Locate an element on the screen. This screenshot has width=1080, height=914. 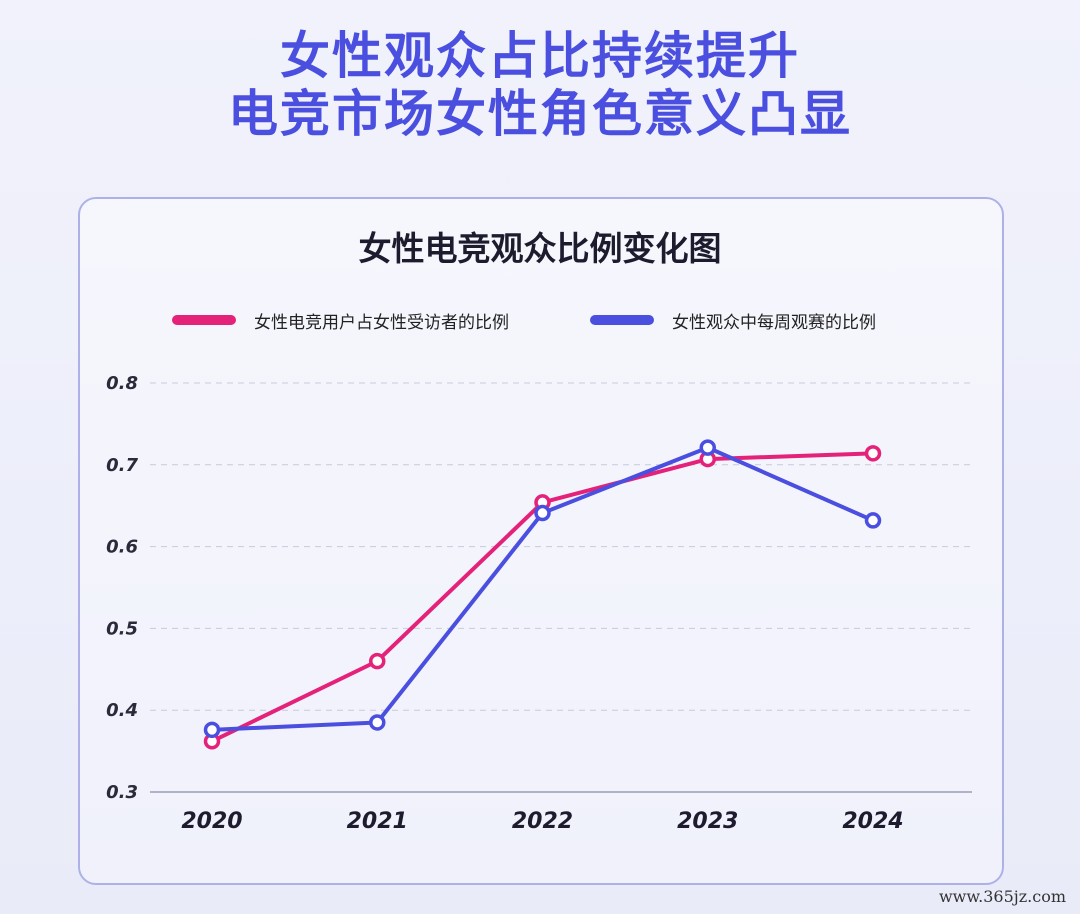
x-tick-label-2021: 2021 is located at coordinates (377, 821).